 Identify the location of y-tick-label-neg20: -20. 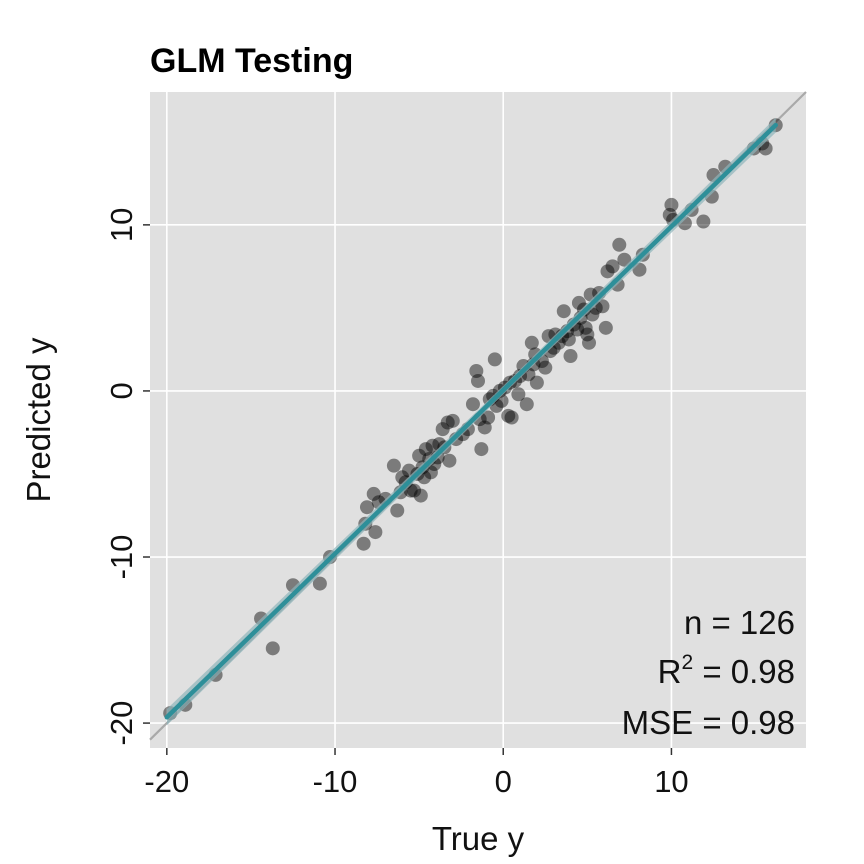
(121, 723).